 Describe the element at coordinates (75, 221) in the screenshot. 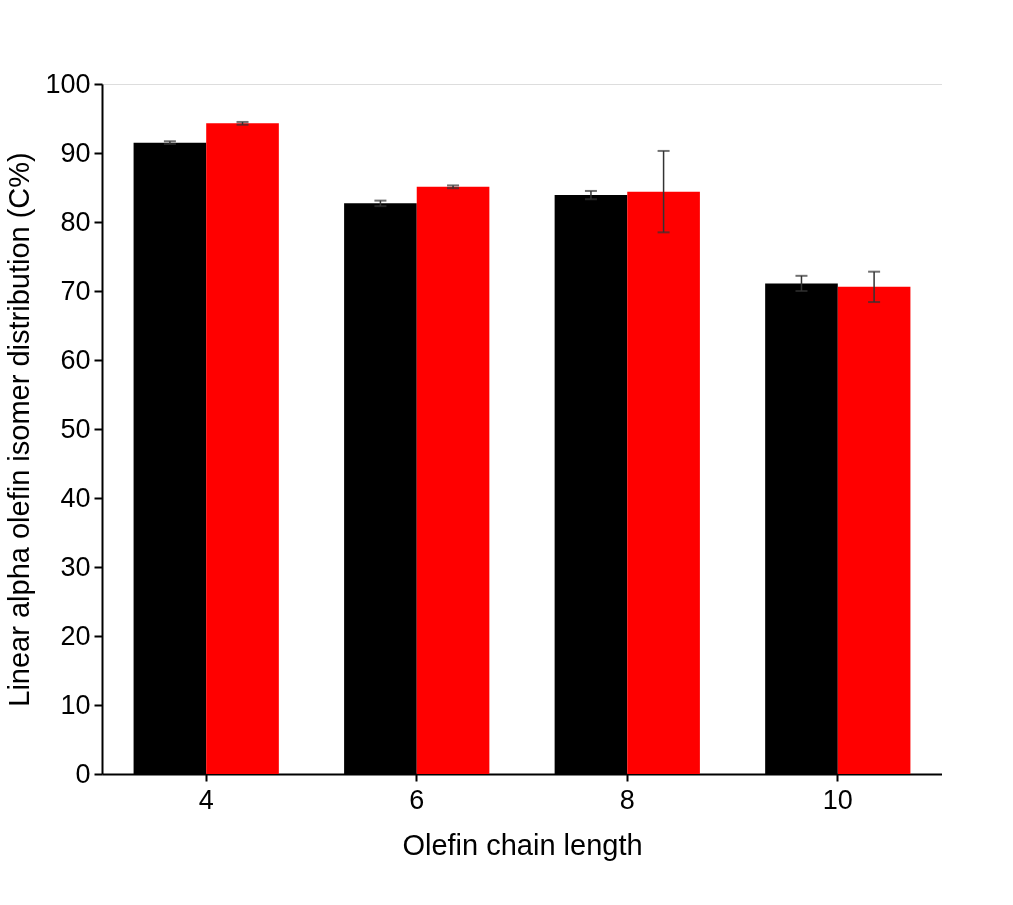

I see `y-tick-label: 80` at that location.